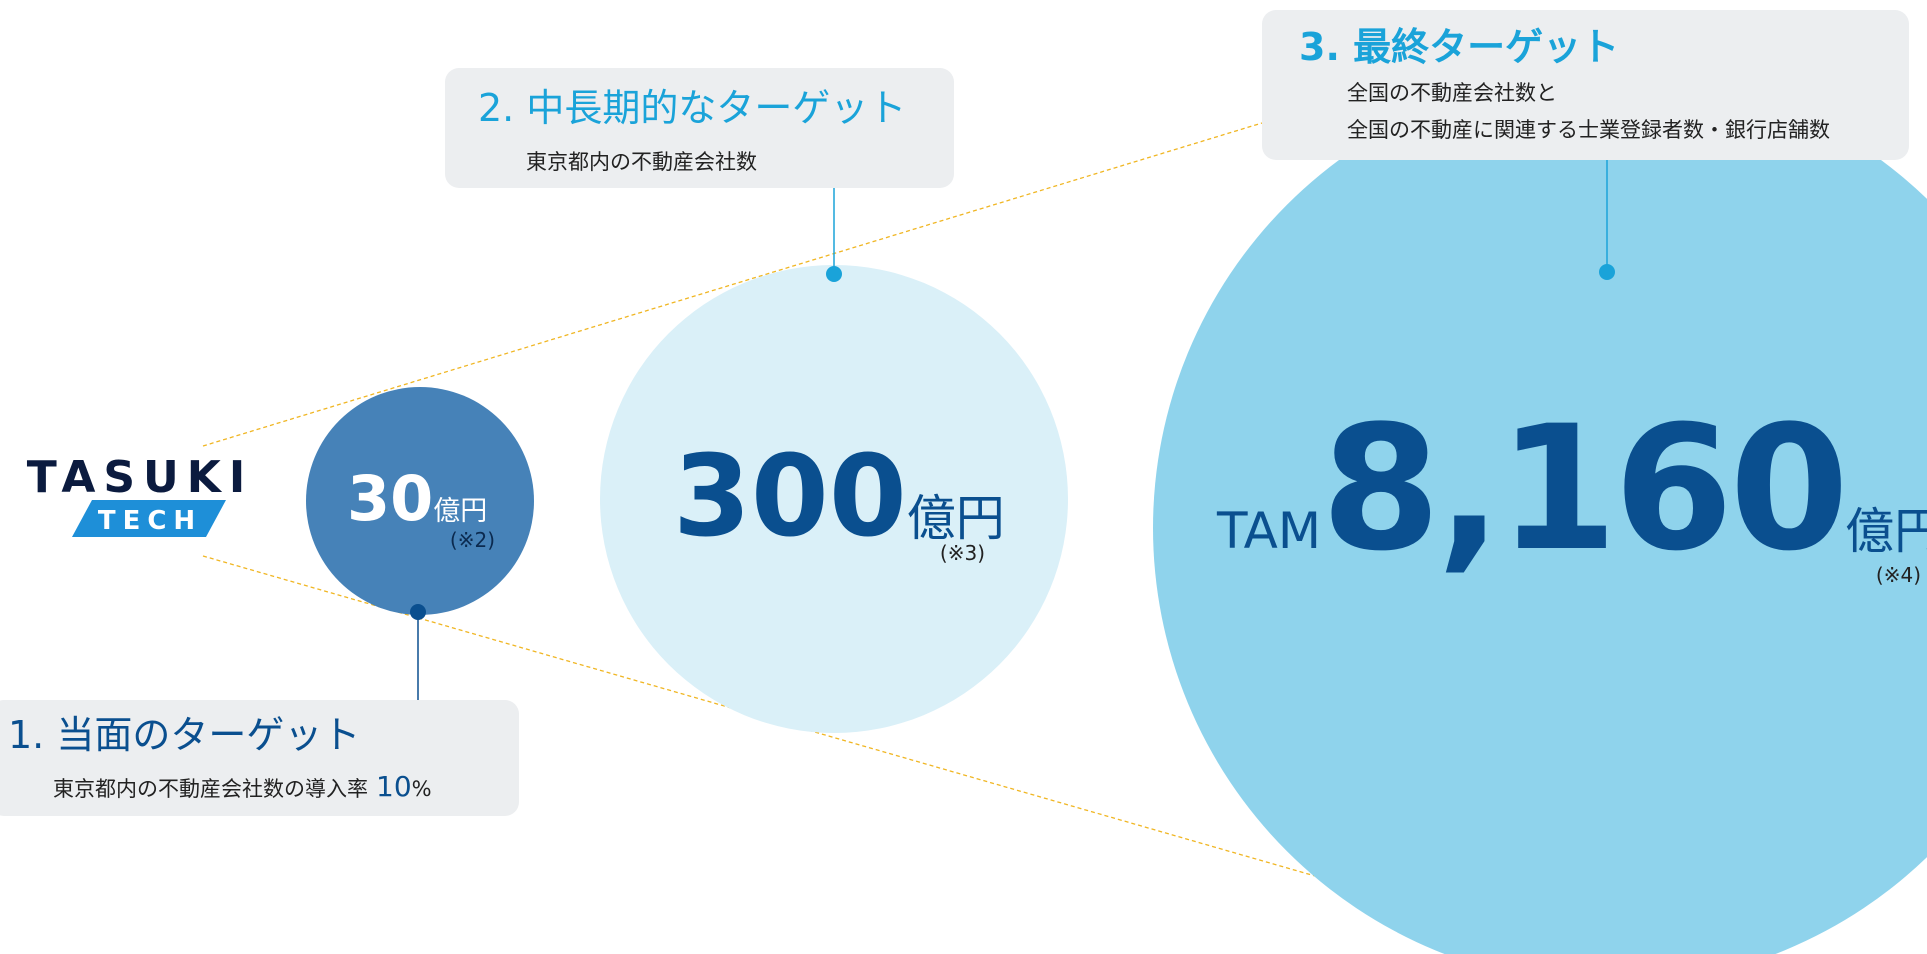 This screenshot has width=1927, height=954. Describe the element at coordinates (422, 789) in the screenshot. I see `rate-unit: %` at that location.